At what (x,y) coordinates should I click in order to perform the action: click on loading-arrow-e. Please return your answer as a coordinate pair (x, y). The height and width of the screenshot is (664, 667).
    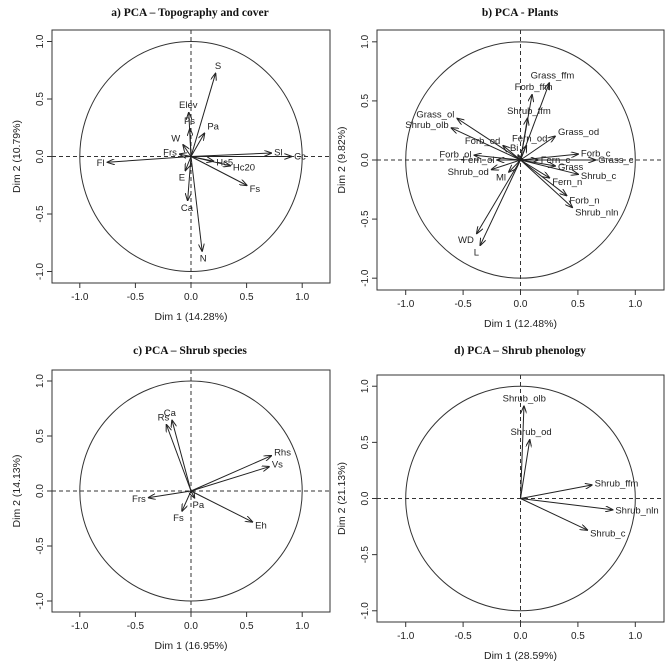
    Looking at the image, I should click on (188, 163).